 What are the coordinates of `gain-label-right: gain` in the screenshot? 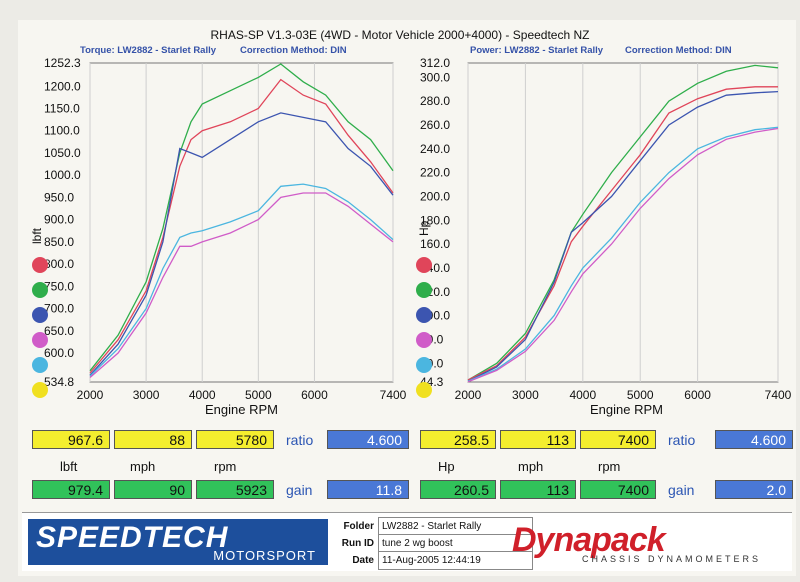 It's located at (681, 490).